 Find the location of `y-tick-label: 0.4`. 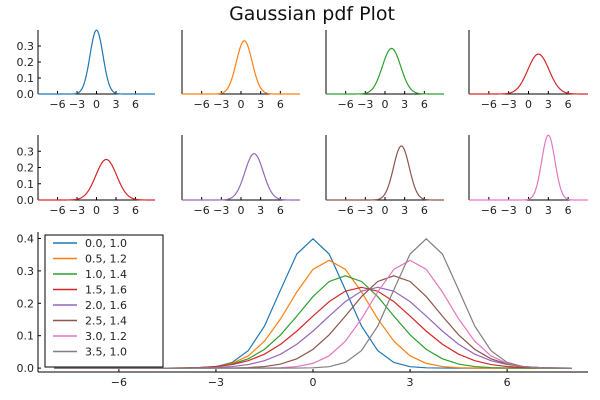

y-tick-label: 0.4 is located at coordinates (26, 238).